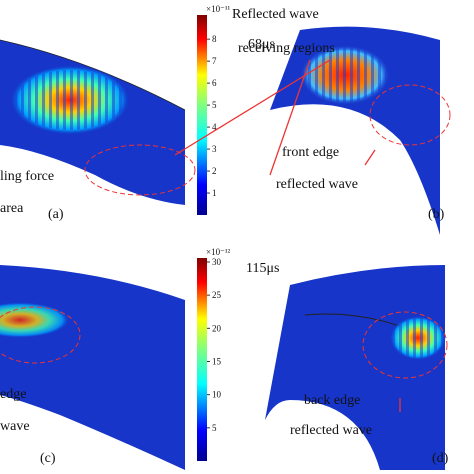 This screenshot has width=474, height=474. What do you see at coordinates (214, 83) in the screenshot?
I see `tick-label: 6` at bounding box center [214, 83].